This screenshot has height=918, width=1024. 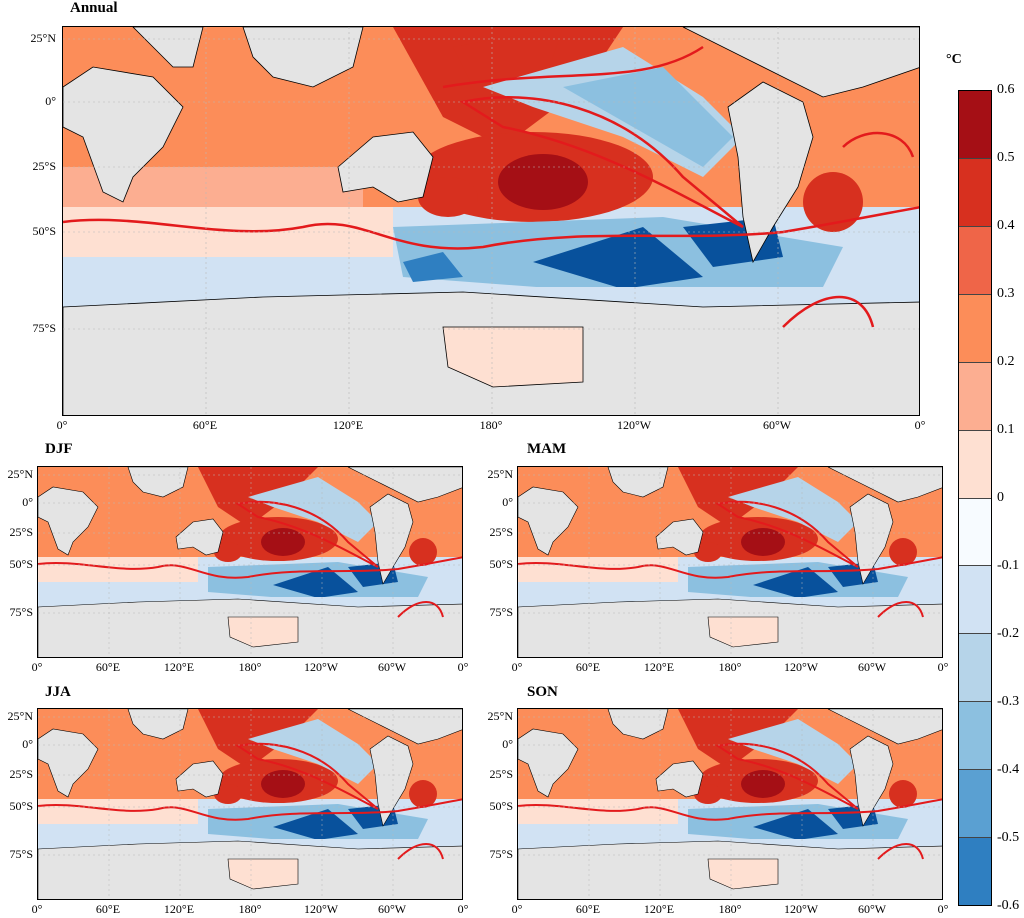 What do you see at coordinates (37, 667) in the screenshot?
I see `lon-tick-djf-0: 0°` at bounding box center [37, 667].